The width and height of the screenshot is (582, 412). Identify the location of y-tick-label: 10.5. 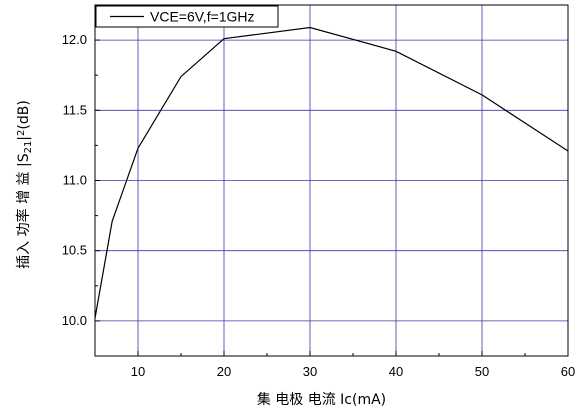
(74, 250).